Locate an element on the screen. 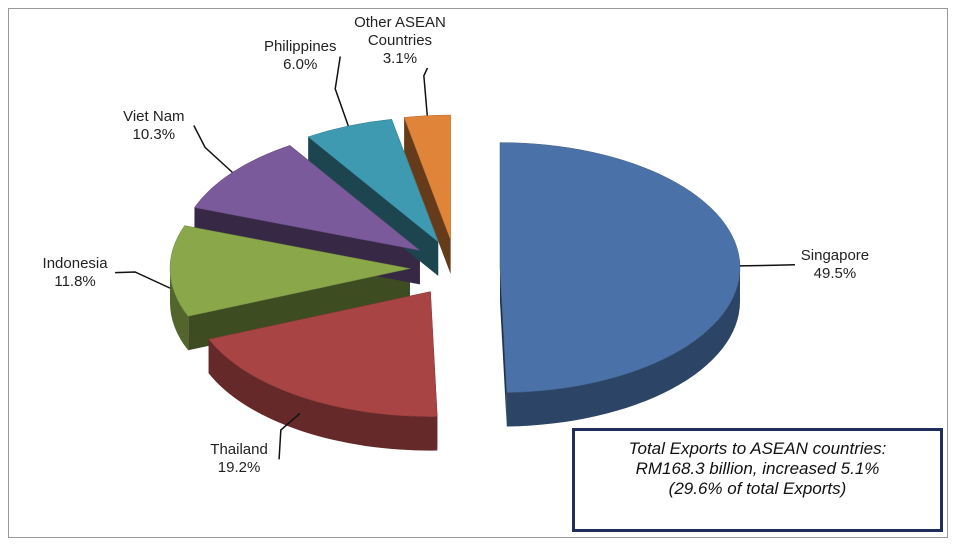  slice-label: Other ASEAN Countries 3.1% is located at coordinates (400, 40).